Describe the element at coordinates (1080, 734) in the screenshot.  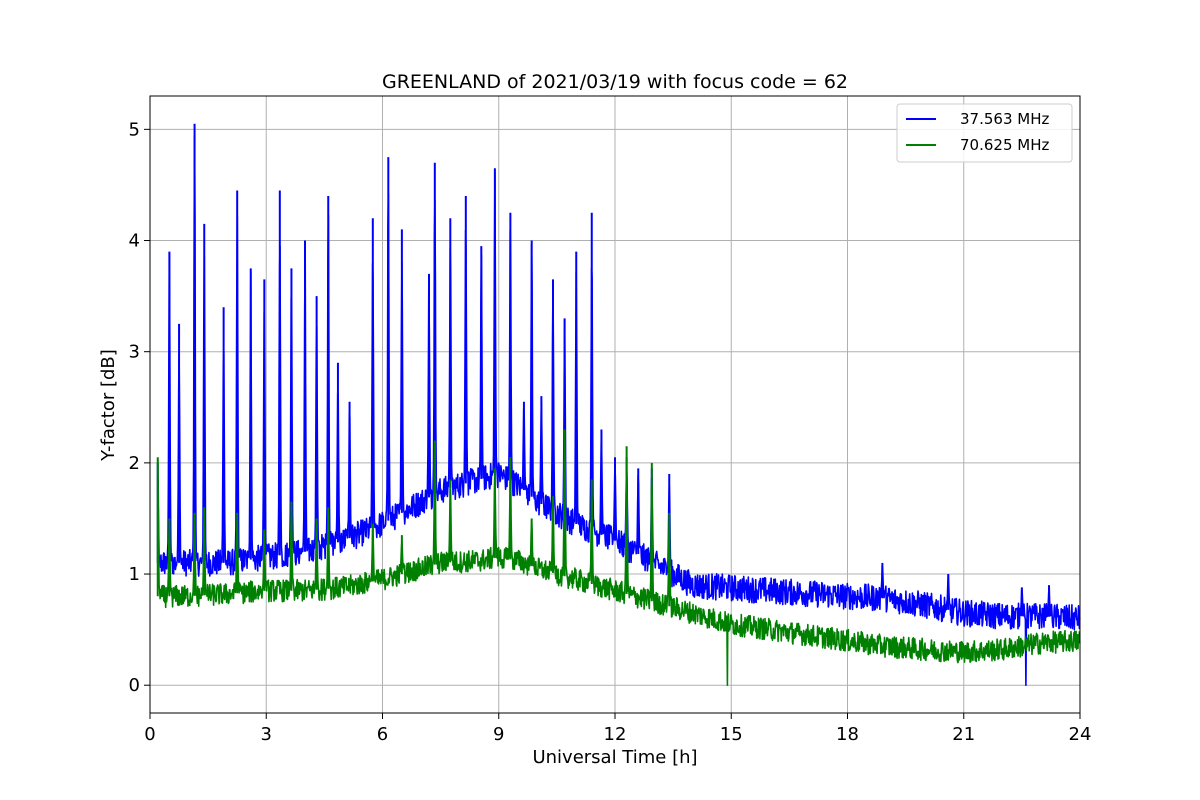
I see `x-tick-label: 24` at that location.